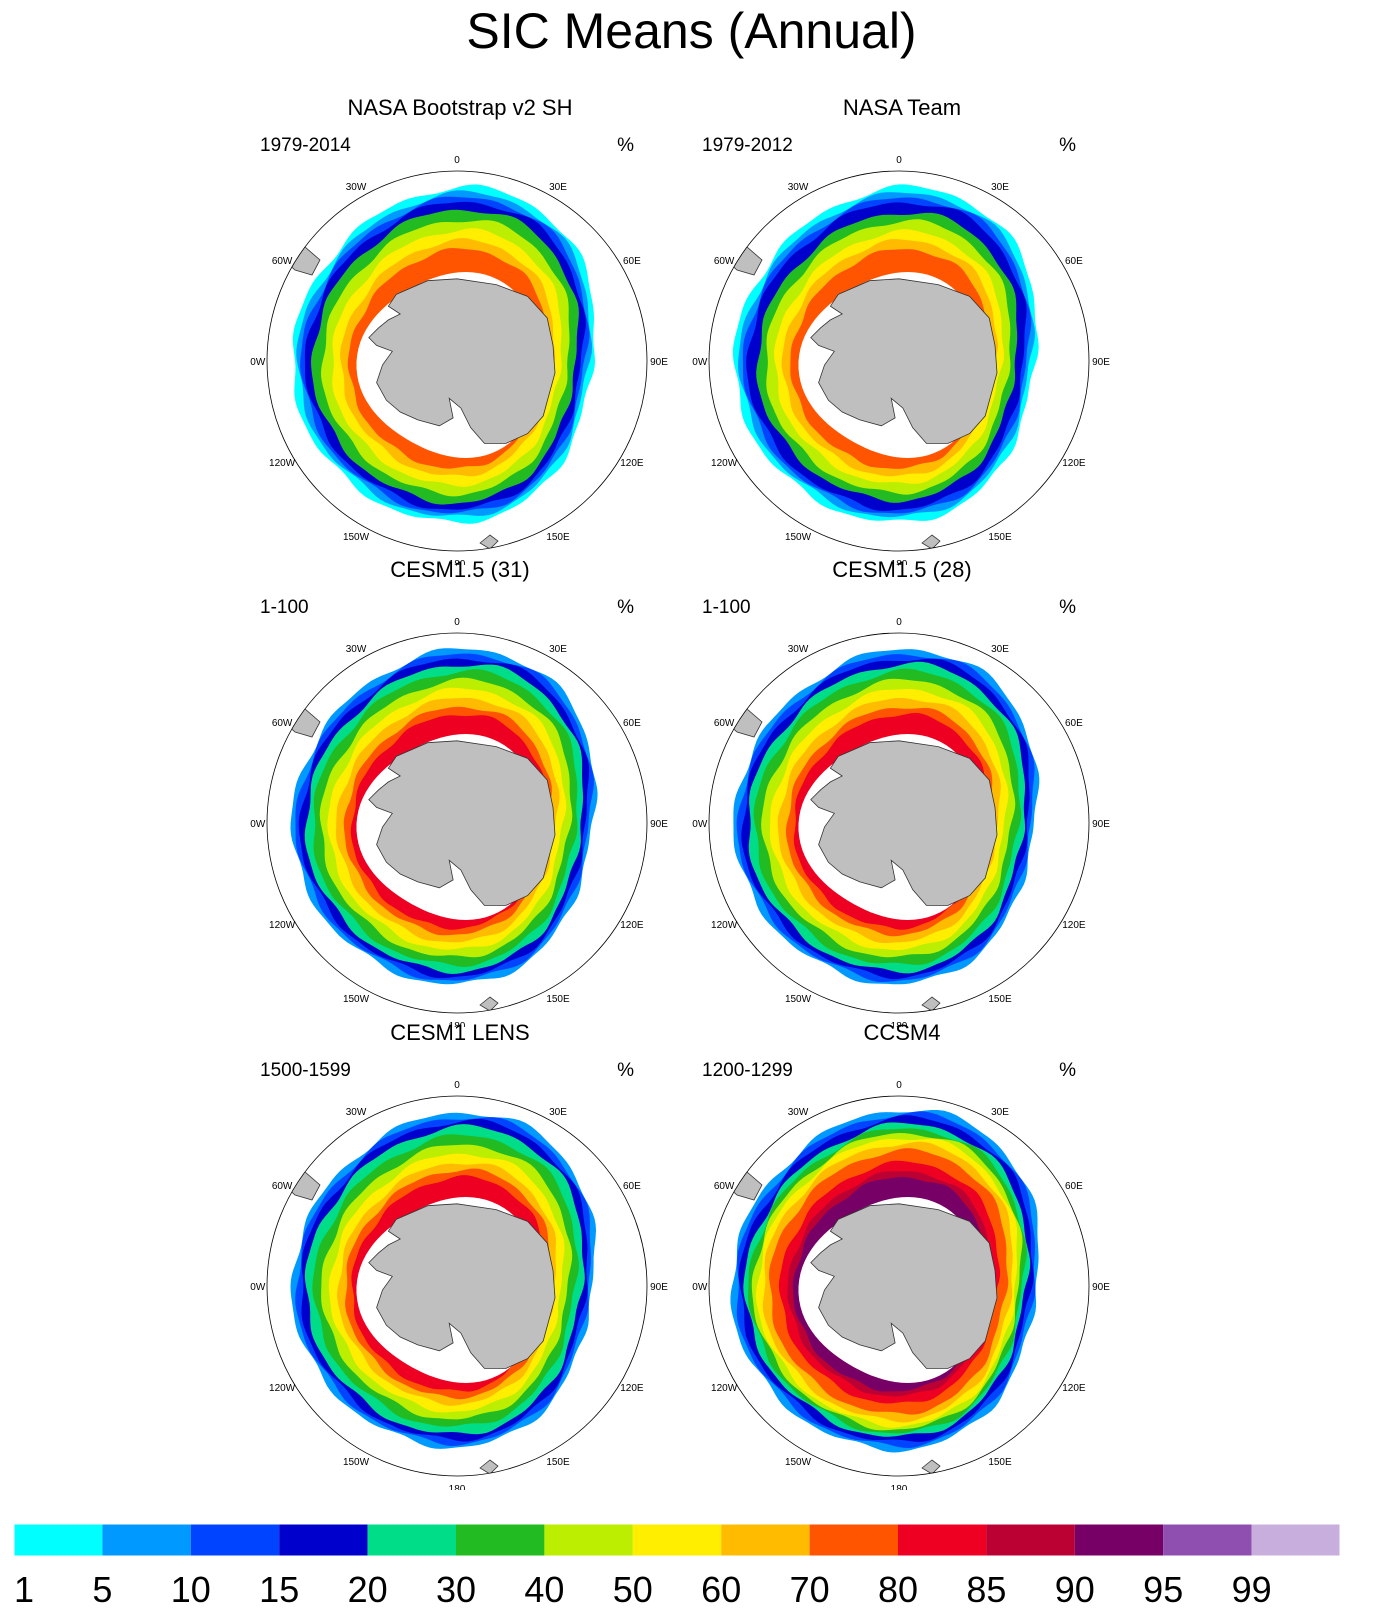 This screenshot has width=1383, height=1609. What do you see at coordinates (279, 1589) in the screenshot?
I see `colorbar-label: 15` at bounding box center [279, 1589].